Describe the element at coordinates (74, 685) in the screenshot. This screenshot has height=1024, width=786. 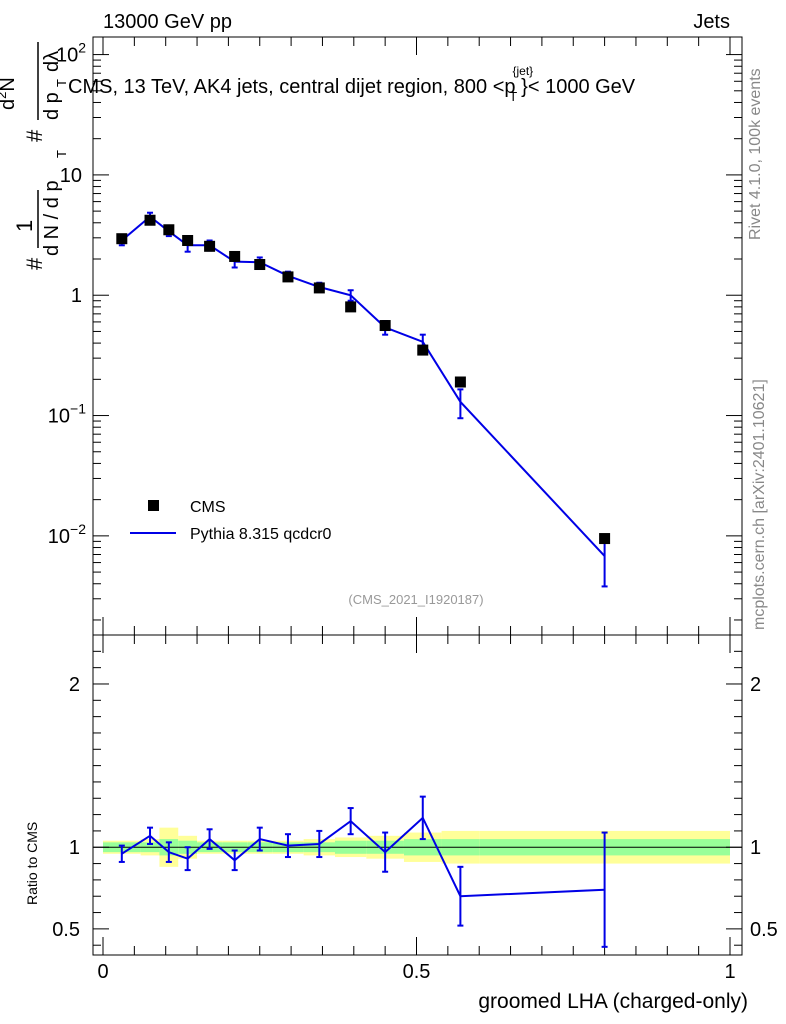
I see `ratio-tick-label: 2` at that location.